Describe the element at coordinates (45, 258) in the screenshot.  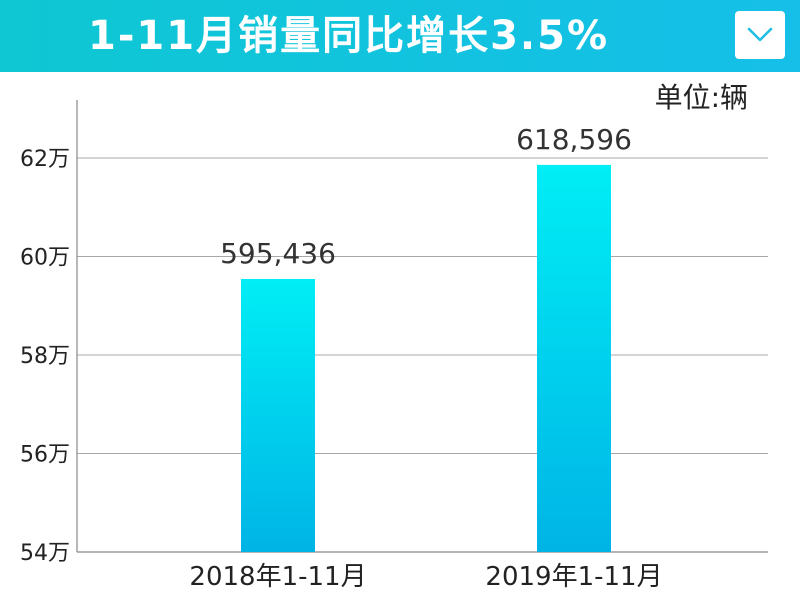
I see `y-tick-label: 60万` at that location.